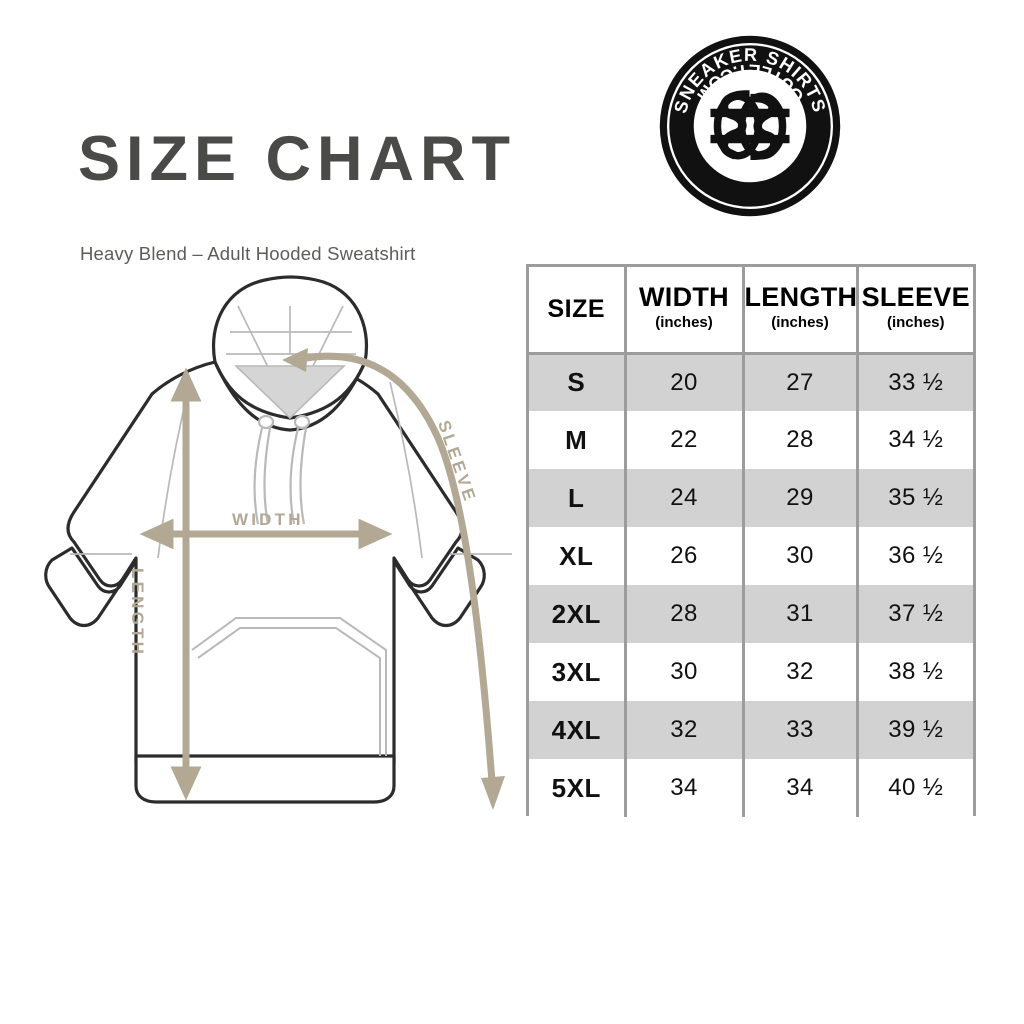 This screenshot has height=1024, width=1024. Describe the element at coordinates (800, 672) in the screenshot. I see `row-length: 32` at that location.